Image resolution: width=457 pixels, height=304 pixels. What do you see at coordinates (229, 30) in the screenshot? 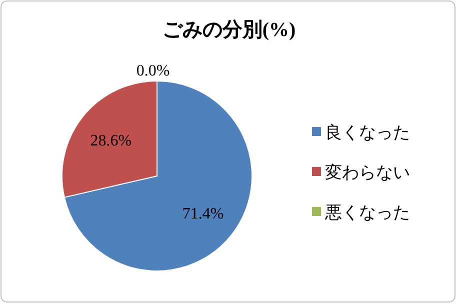
I see `chart-title: ごみの分別(%)` at bounding box center [229, 30].